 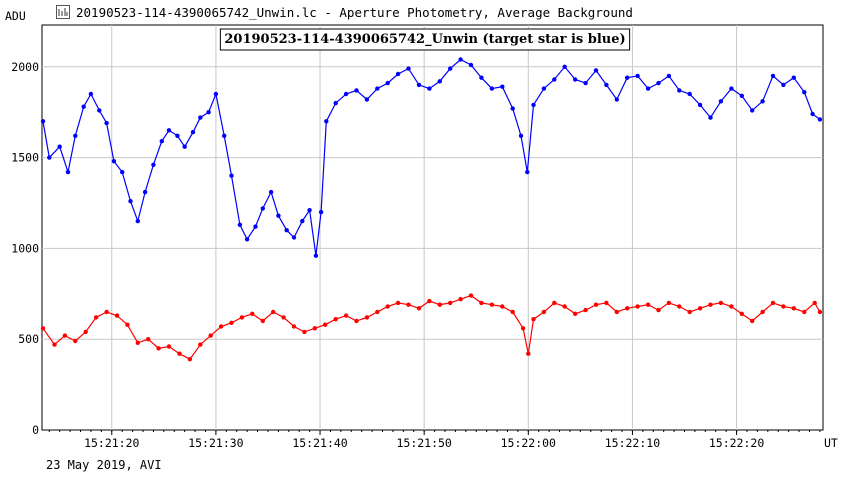 What do you see at coordinates (215, 443) in the screenshot?
I see `x-tick-label: 15:21:30` at bounding box center [215, 443].